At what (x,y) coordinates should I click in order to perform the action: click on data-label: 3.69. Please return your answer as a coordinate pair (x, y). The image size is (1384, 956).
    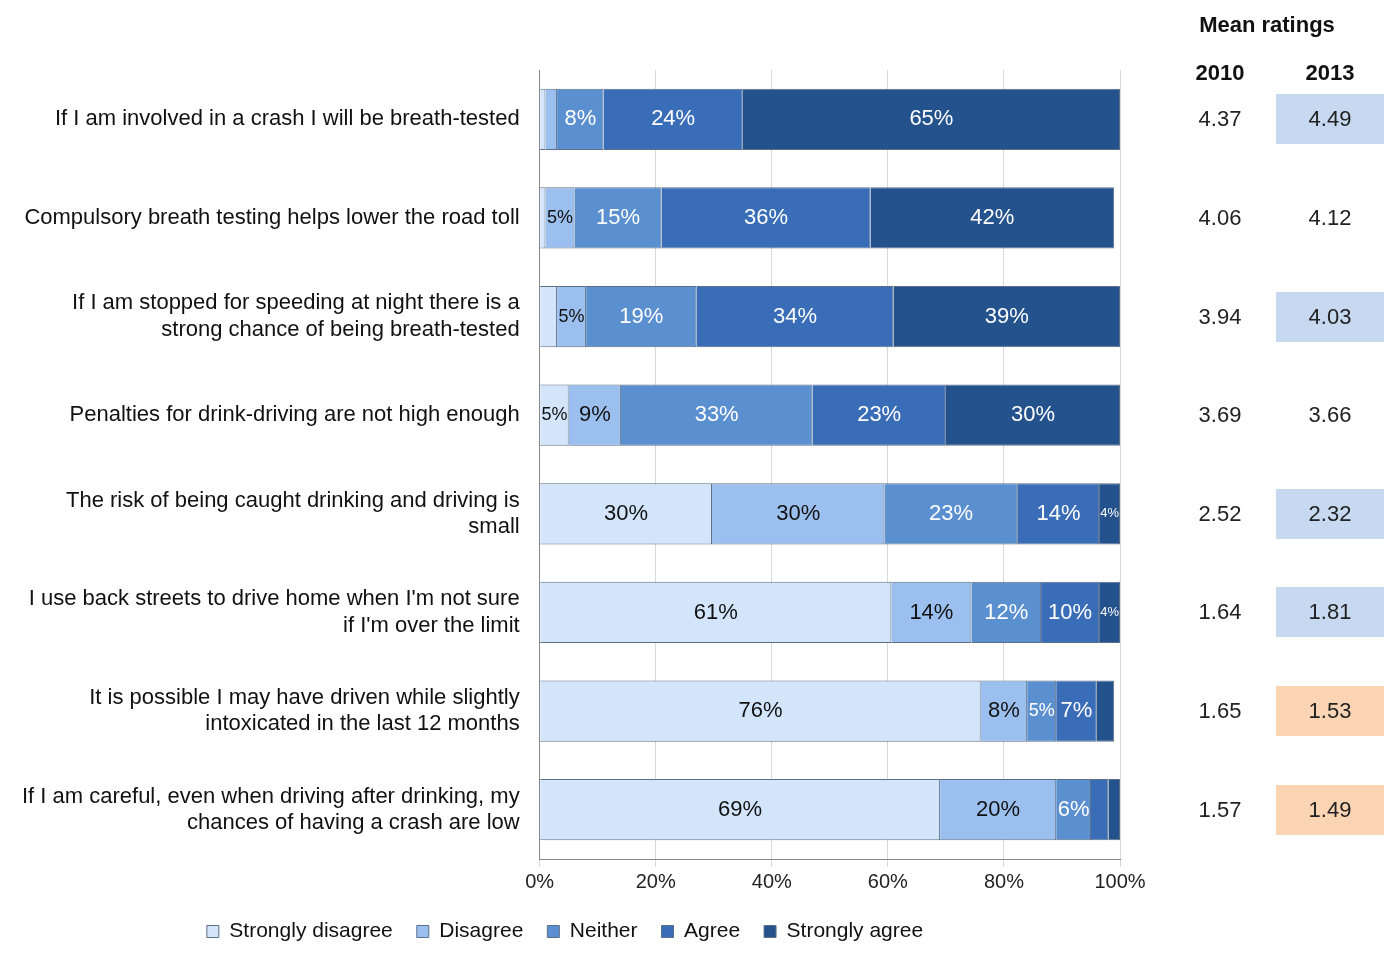
    Looking at the image, I should click on (1220, 415).